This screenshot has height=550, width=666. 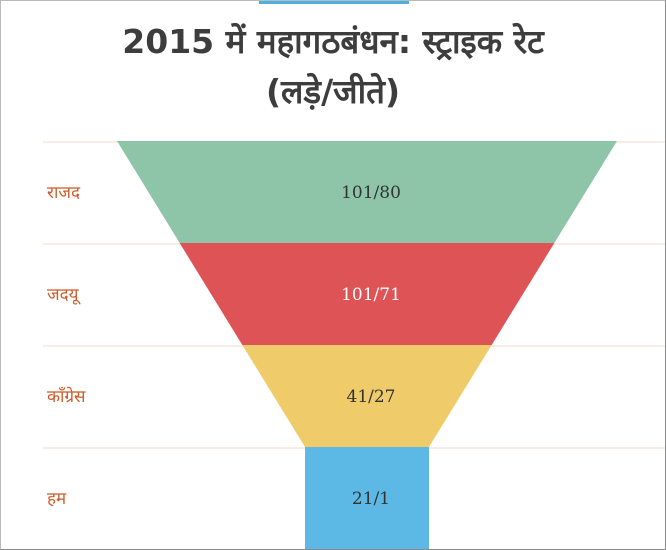 What do you see at coordinates (64, 295) in the screenshot?
I see `funnel-category-label: जदयू` at bounding box center [64, 295].